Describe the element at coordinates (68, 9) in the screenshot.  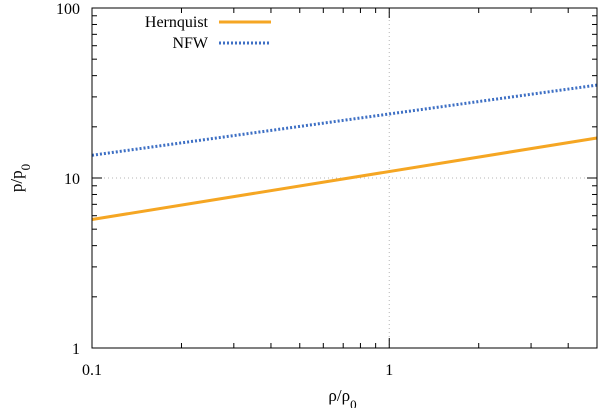
I see `y-tick-label: 100` at that location.